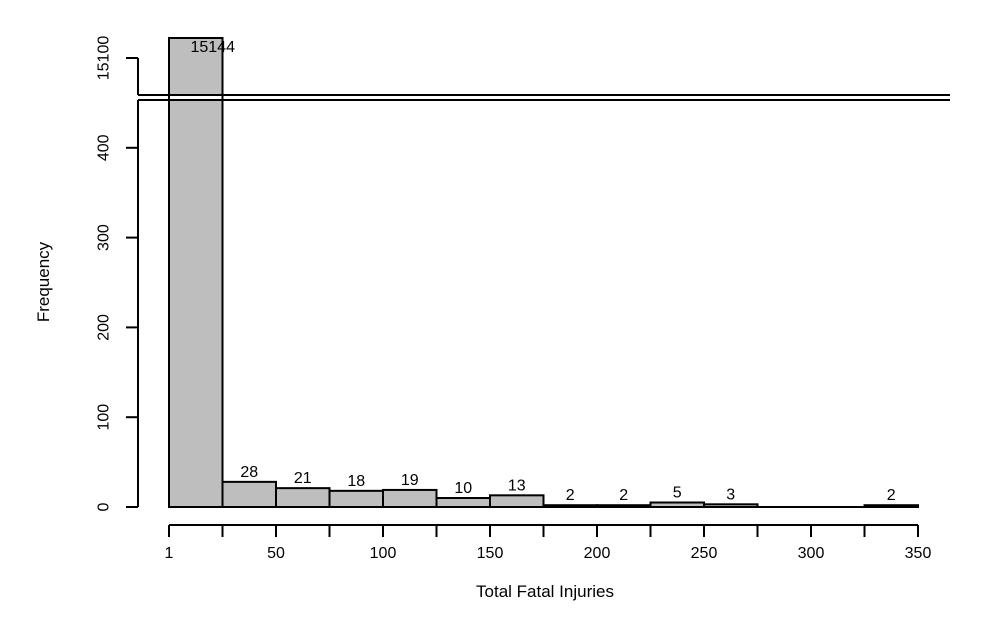  Describe the element at coordinates (730, 494) in the screenshot. I see `bar-value-label: 3` at that location.